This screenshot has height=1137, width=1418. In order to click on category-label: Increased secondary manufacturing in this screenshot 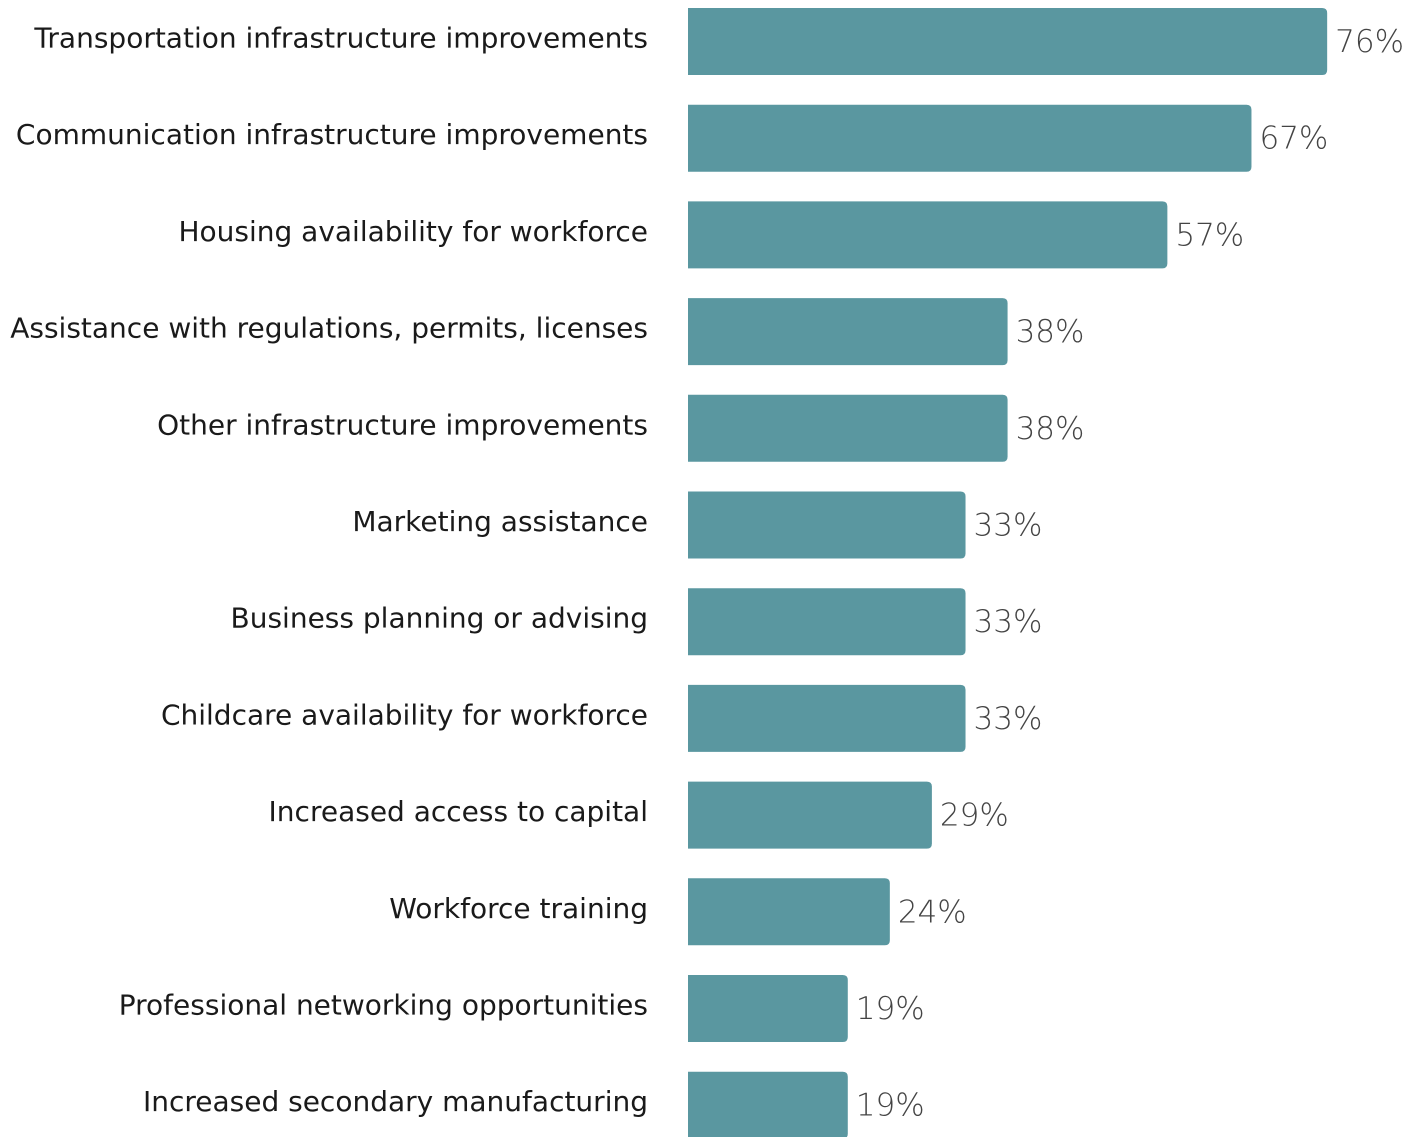, I will do `click(395, 1101)`.